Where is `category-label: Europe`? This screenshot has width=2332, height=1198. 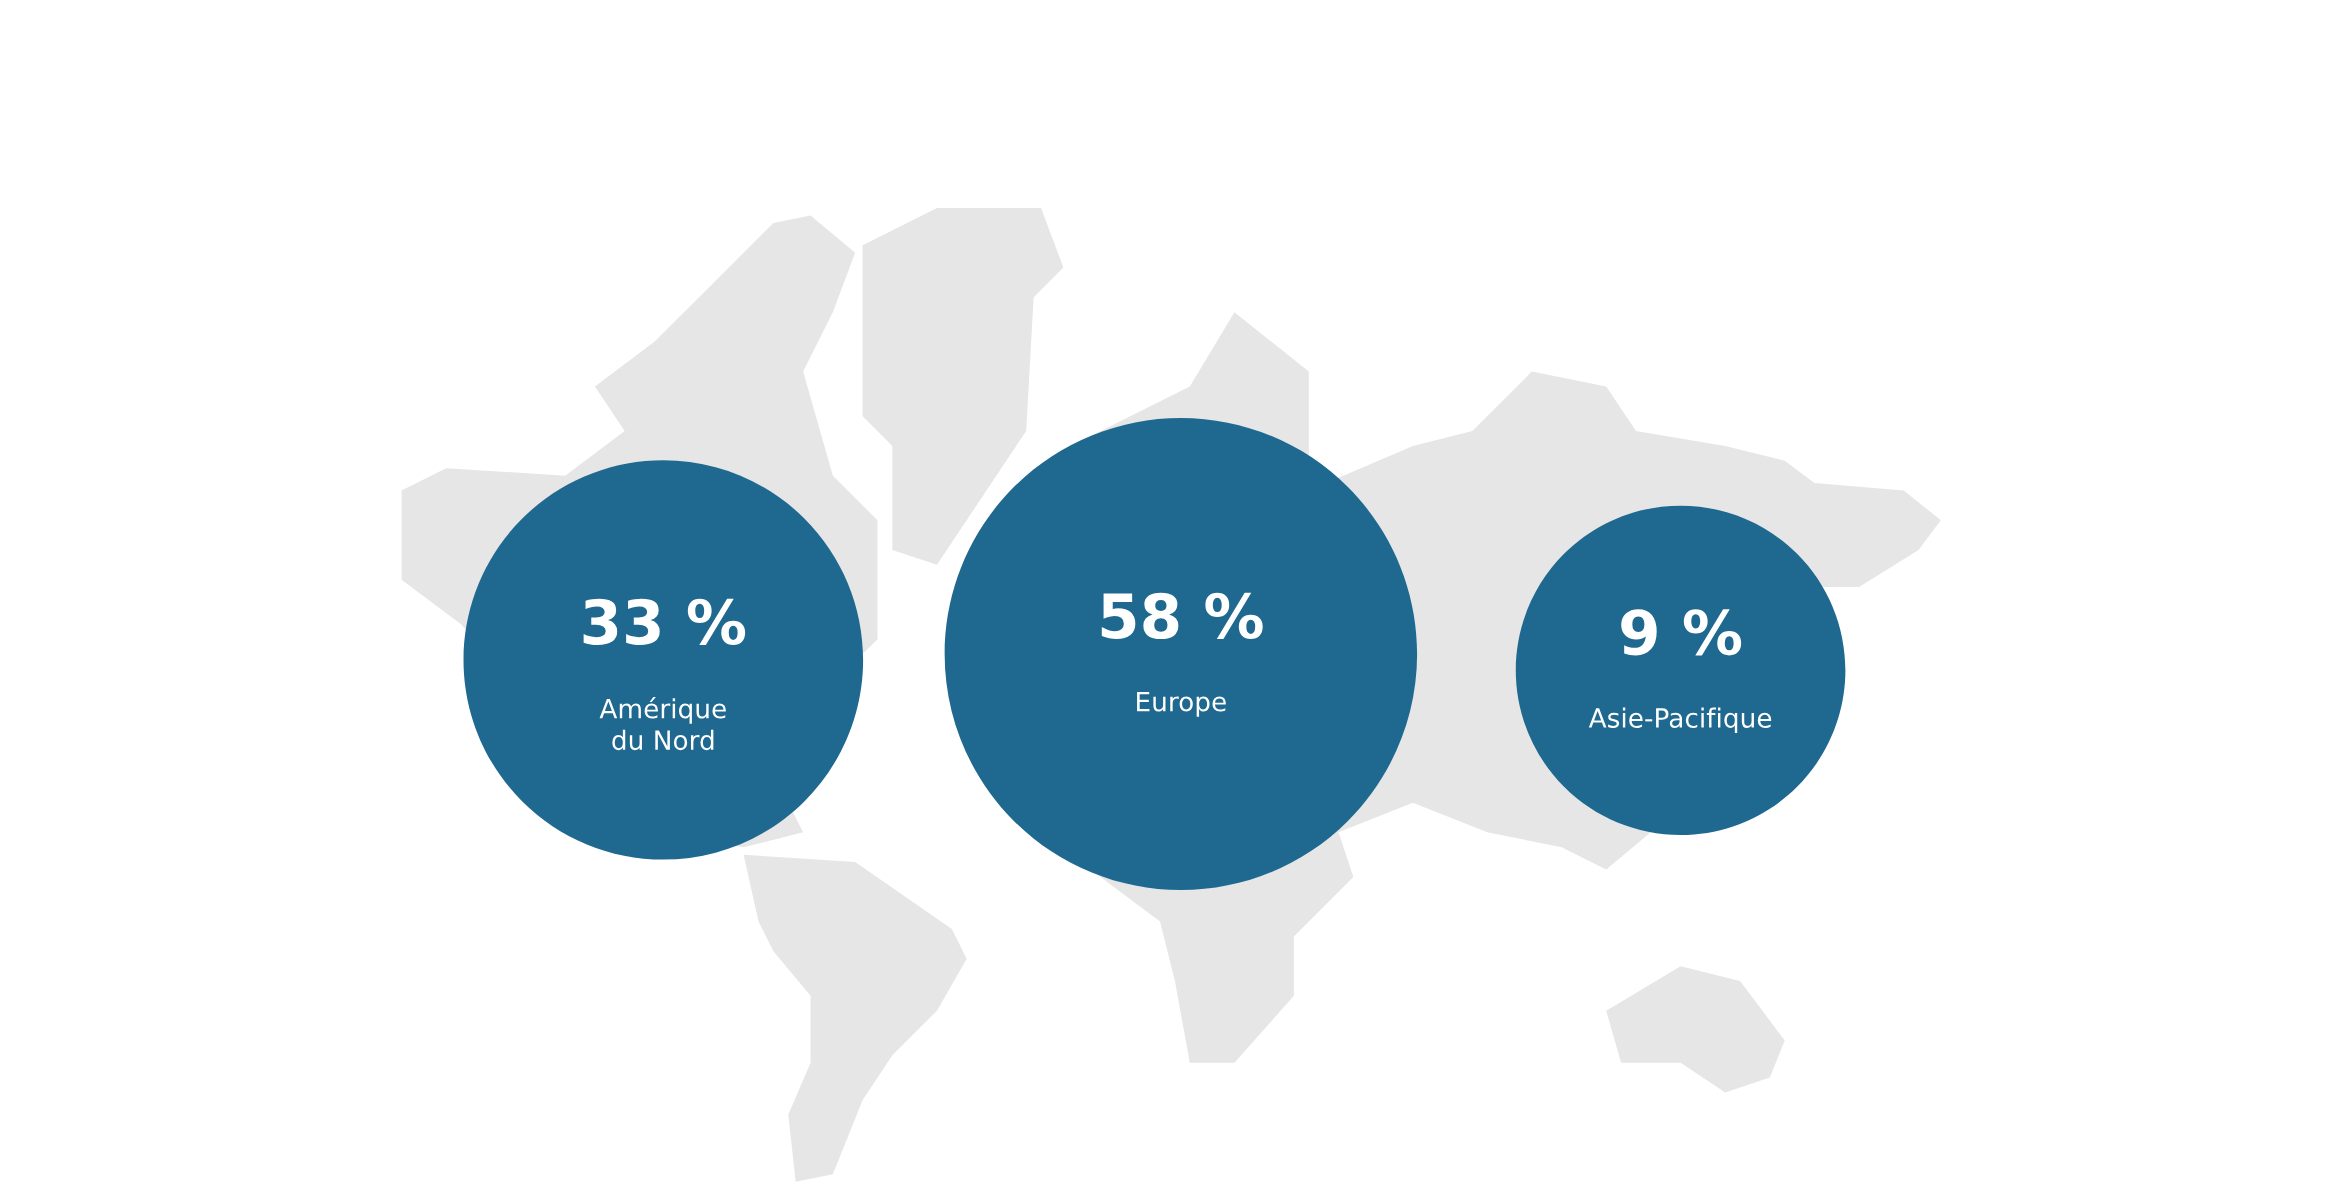
category-label: Europe is located at coordinates (1181, 704).